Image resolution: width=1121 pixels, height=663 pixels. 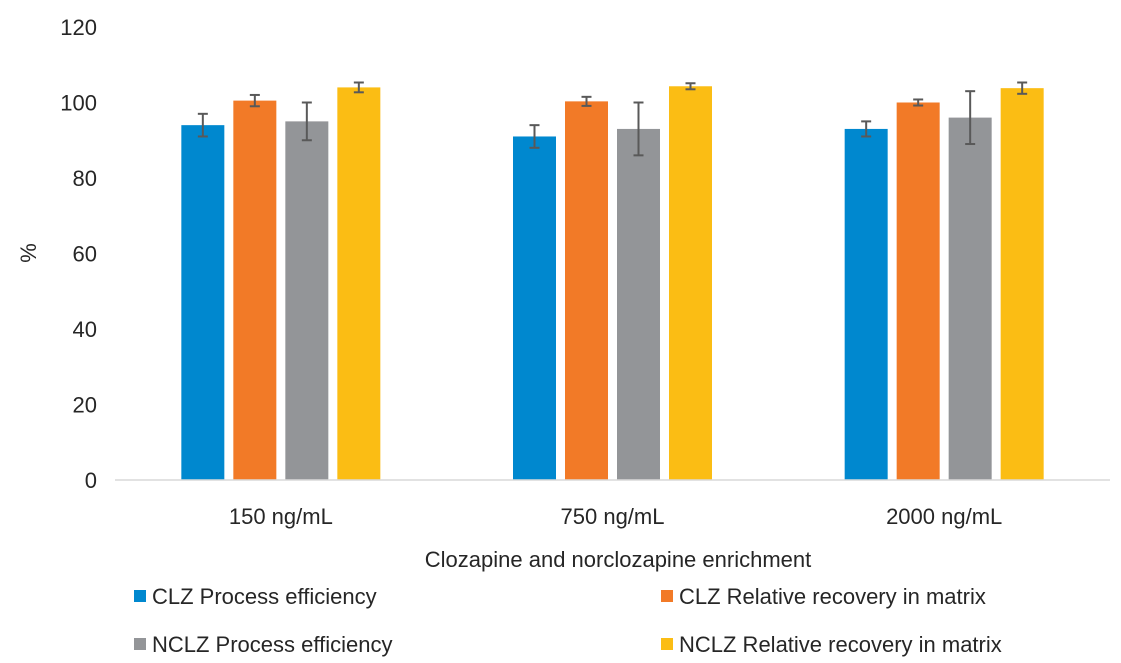 What do you see at coordinates (85, 405) in the screenshot?
I see `y-tick-label: 20` at bounding box center [85, 405].